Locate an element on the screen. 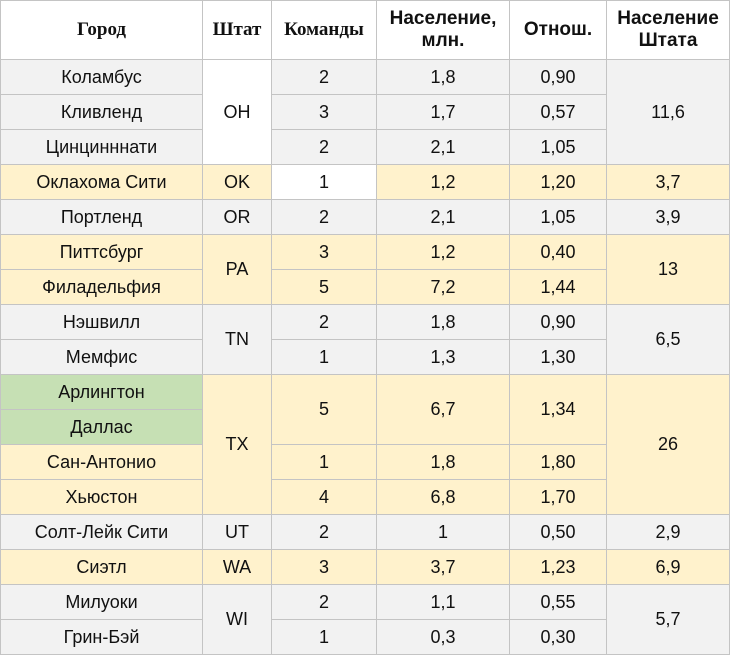  city-cell: Хьюстон is located at coordinates (101, 497).